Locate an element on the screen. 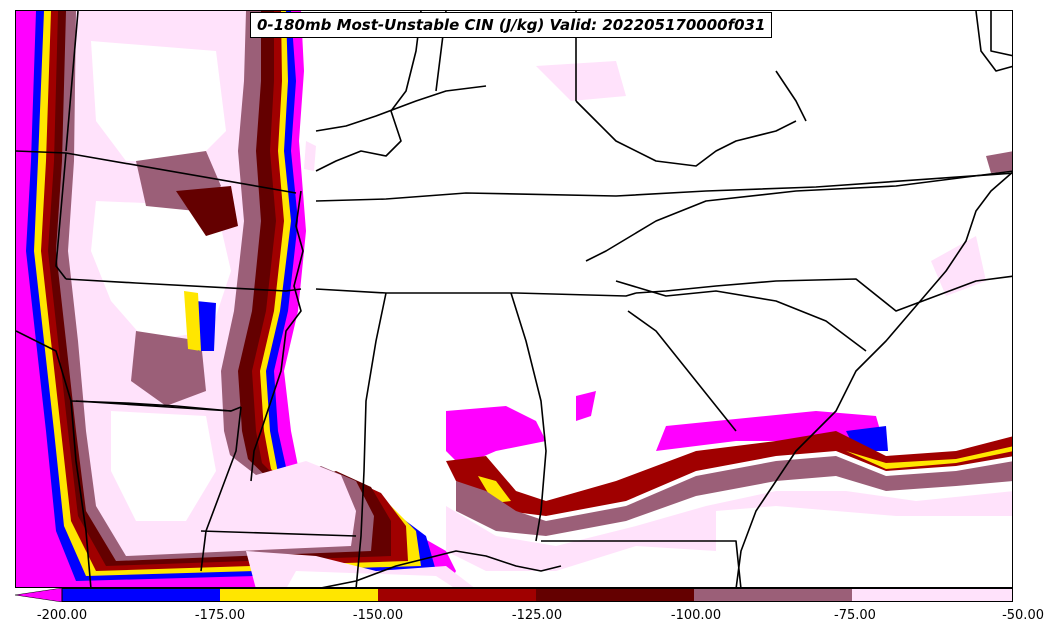 This screenshot has width=1044, height=633. cin-region-south-magenta is located at coordinates (496, 436).